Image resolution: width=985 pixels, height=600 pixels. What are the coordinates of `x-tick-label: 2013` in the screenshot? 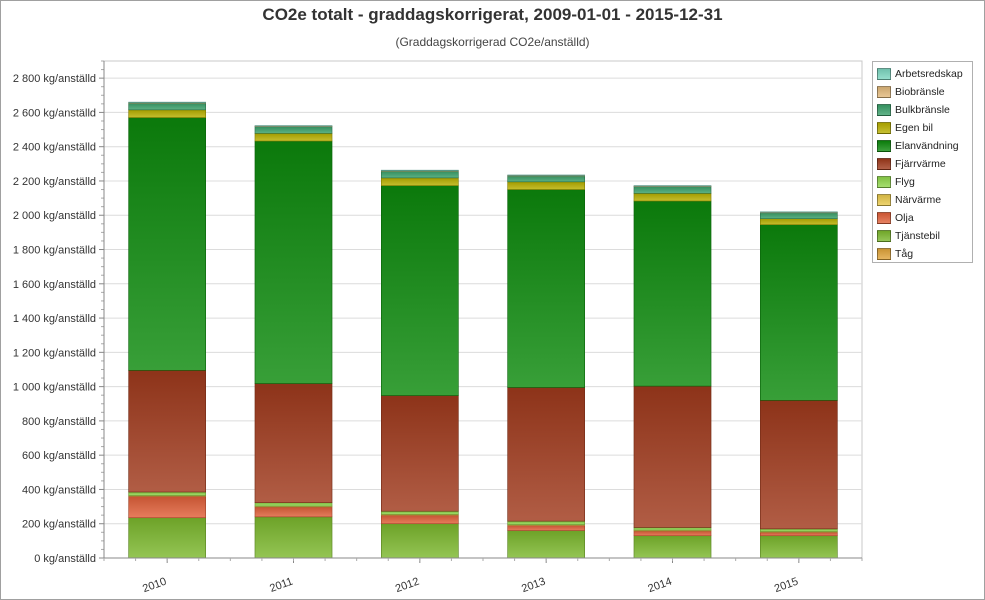 It's located at (533, 586).